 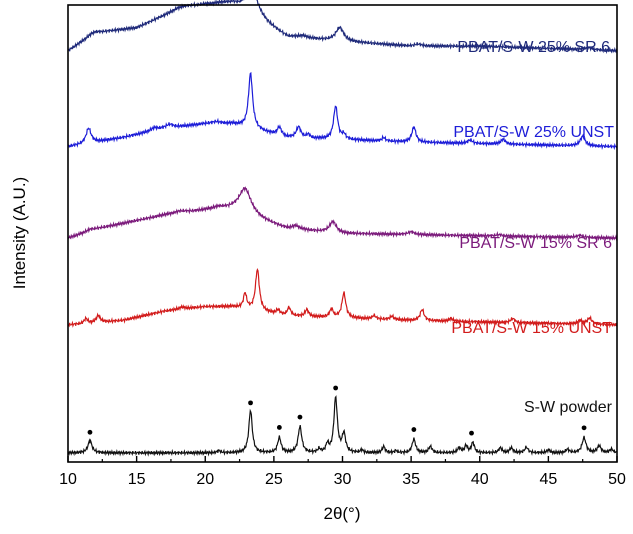 What do you see at coordinates (341, 513) in the screenshot?
I see `x-axis-title: 2θ(°)` at bounding box center [341, 513].